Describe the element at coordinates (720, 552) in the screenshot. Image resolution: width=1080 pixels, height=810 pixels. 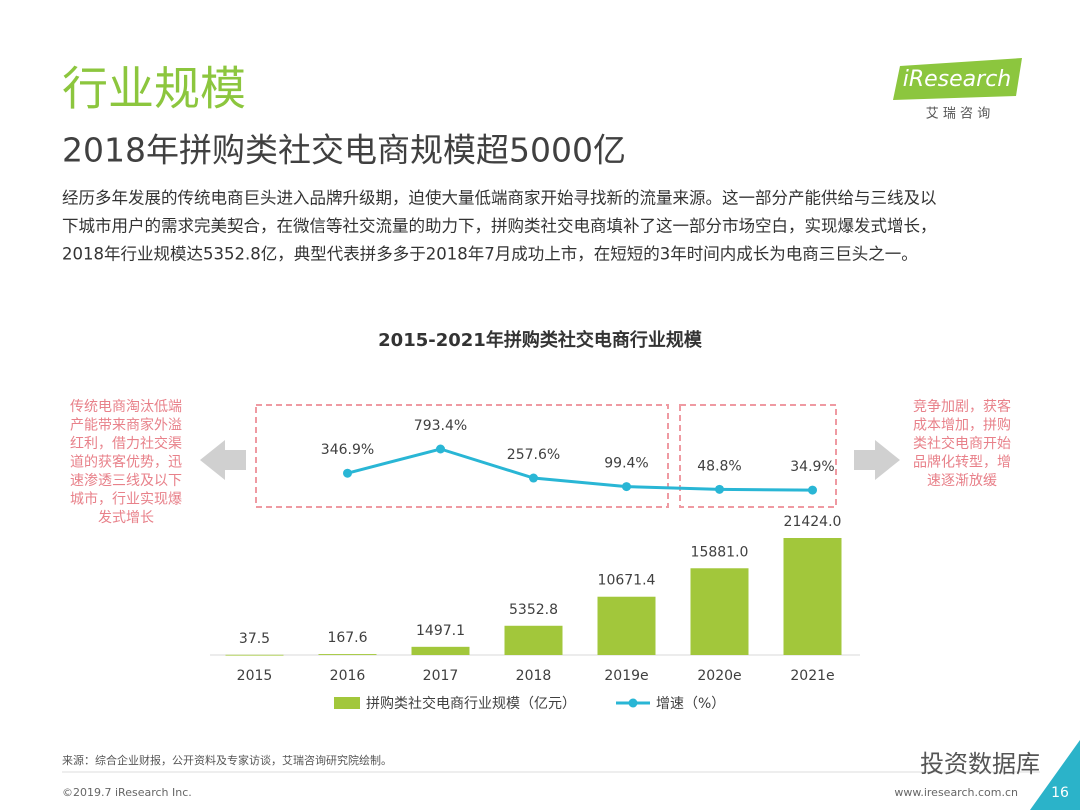
I see `bar-value-label: 15881.0` at that location.